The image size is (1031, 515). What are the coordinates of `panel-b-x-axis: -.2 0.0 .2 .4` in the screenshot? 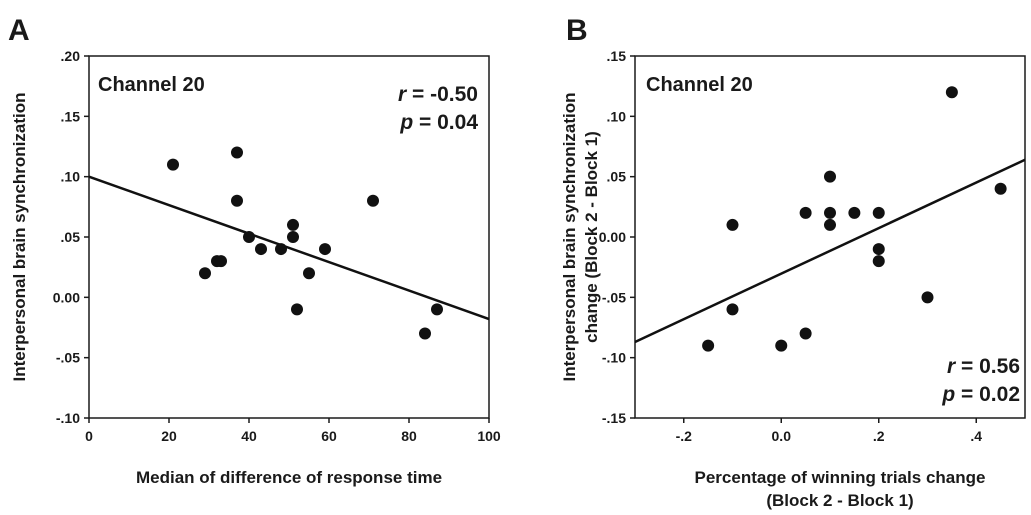 It's located at (829, 431).